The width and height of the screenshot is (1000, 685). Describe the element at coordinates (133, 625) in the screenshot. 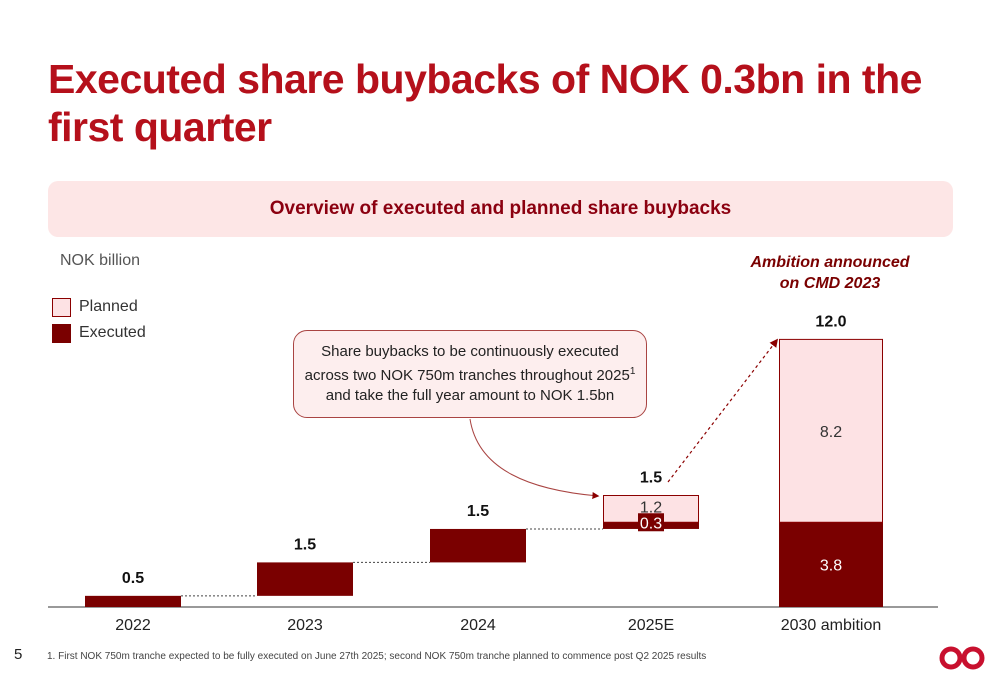

I see `x-tick-label-2022: 2022` at that location.